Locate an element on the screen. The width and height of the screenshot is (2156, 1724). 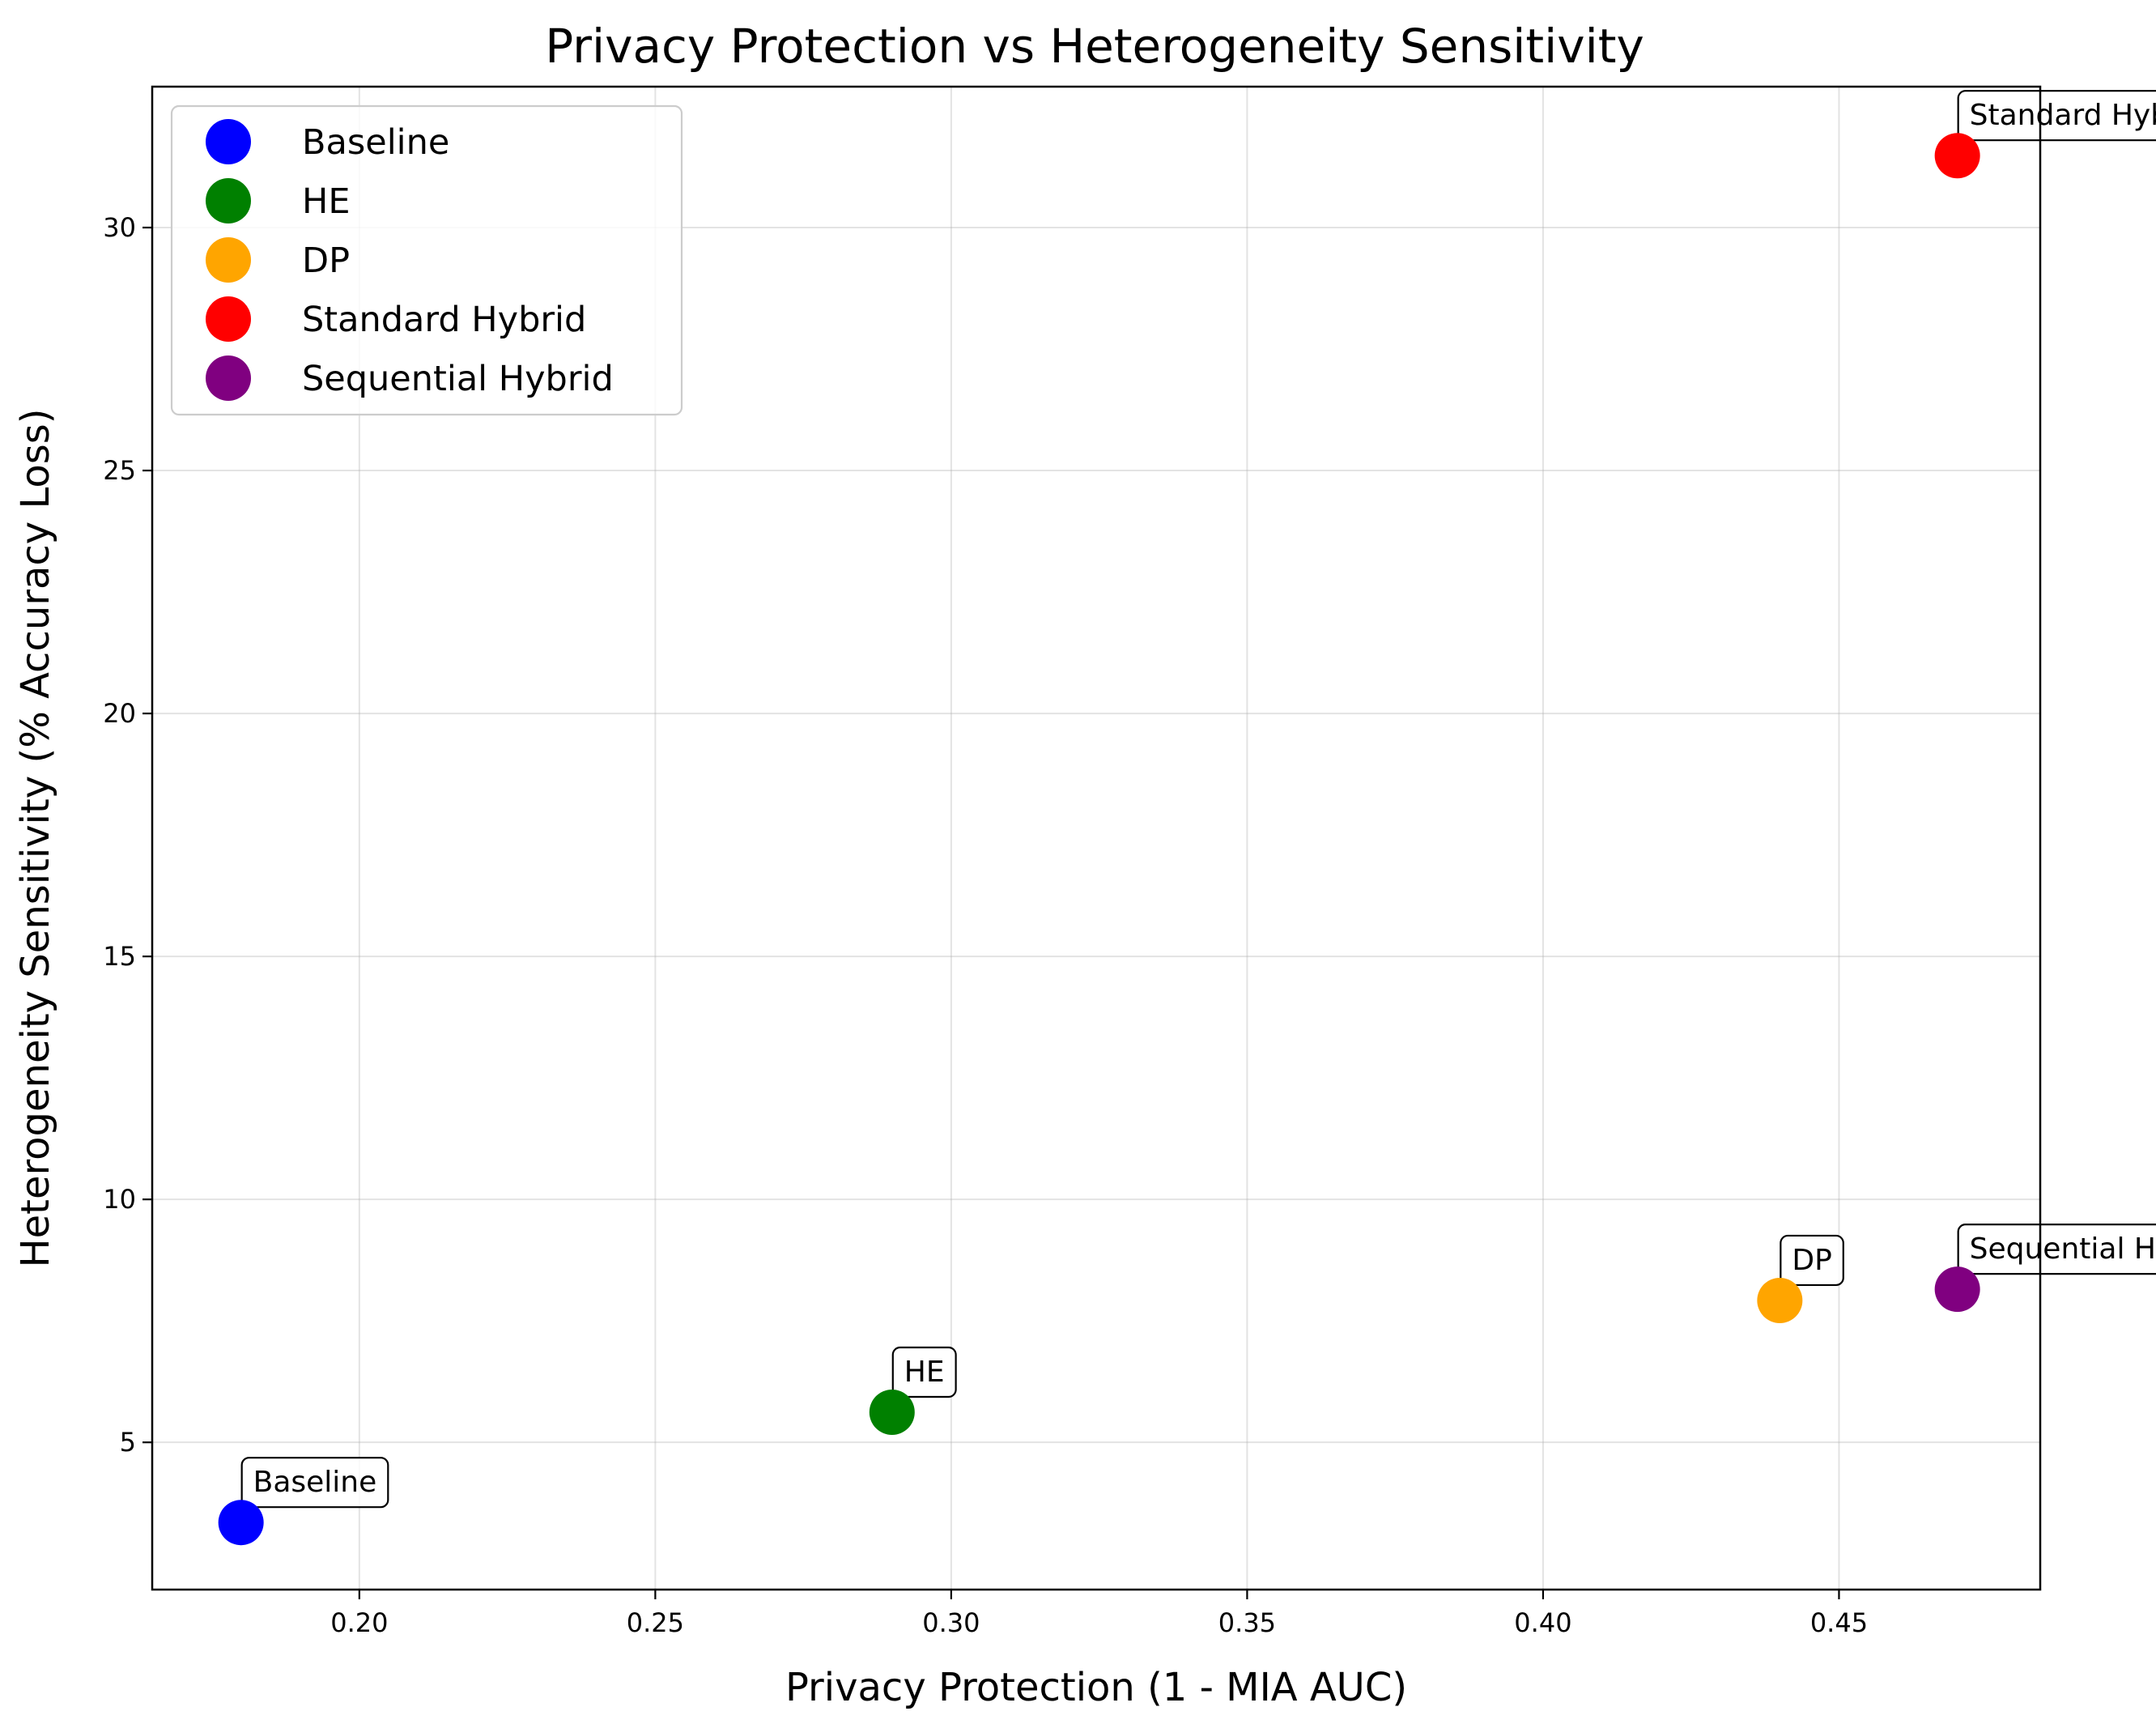
annotation-text: DP is located at coordinates (1812, 1260).